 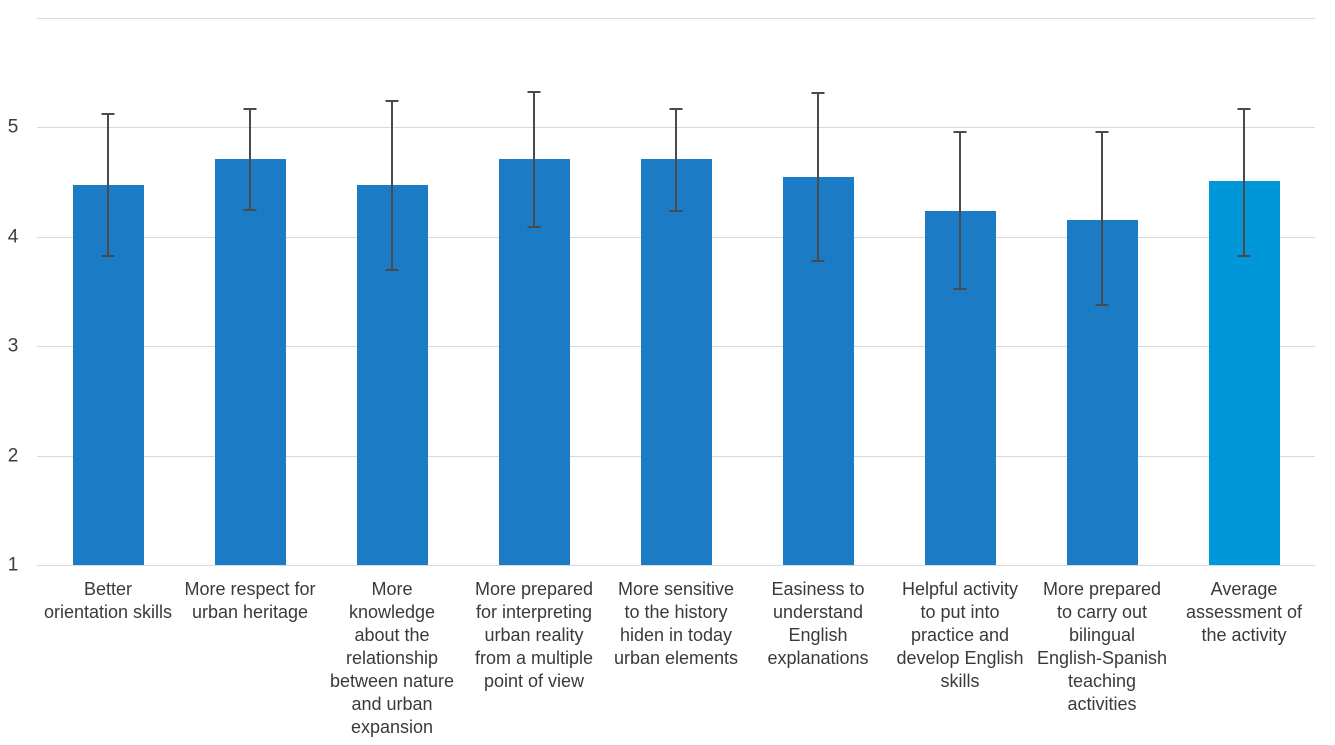 What do you see at coordinates (392, 658) in the screenshot?
I see `category-label-line: relationship` at bounding box center [392, 658].